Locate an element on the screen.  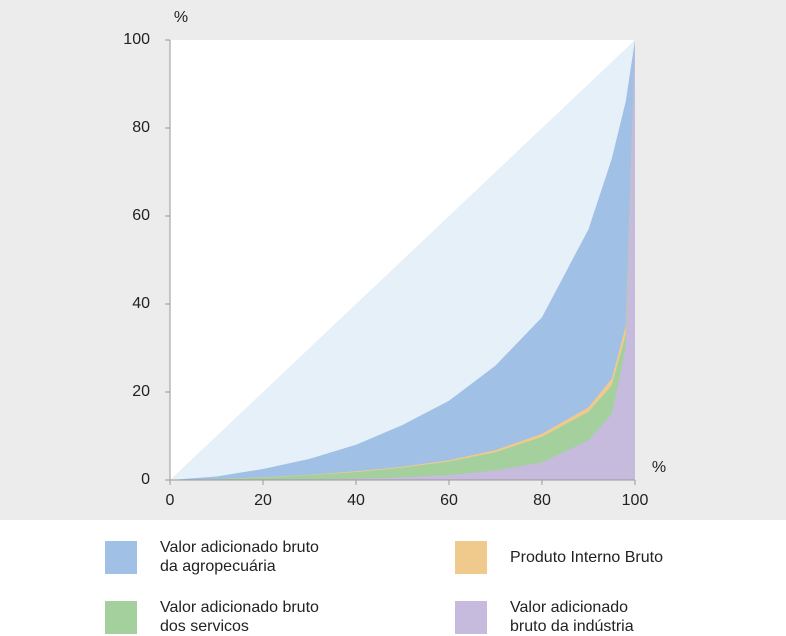
x-tick-label: 0 is located at coordinates (170, 500).